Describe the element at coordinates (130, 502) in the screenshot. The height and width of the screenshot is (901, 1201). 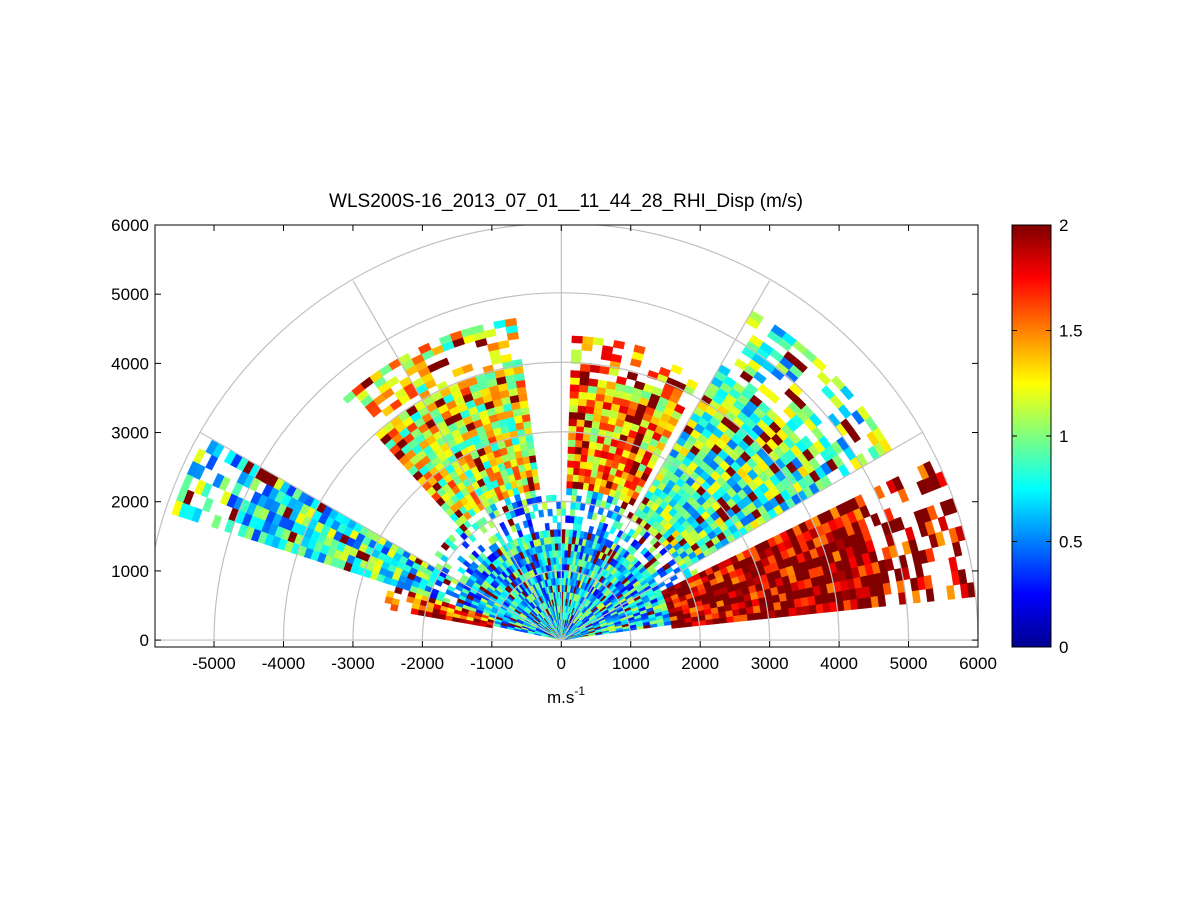
I see `y-tick-label: 2000` at that location.